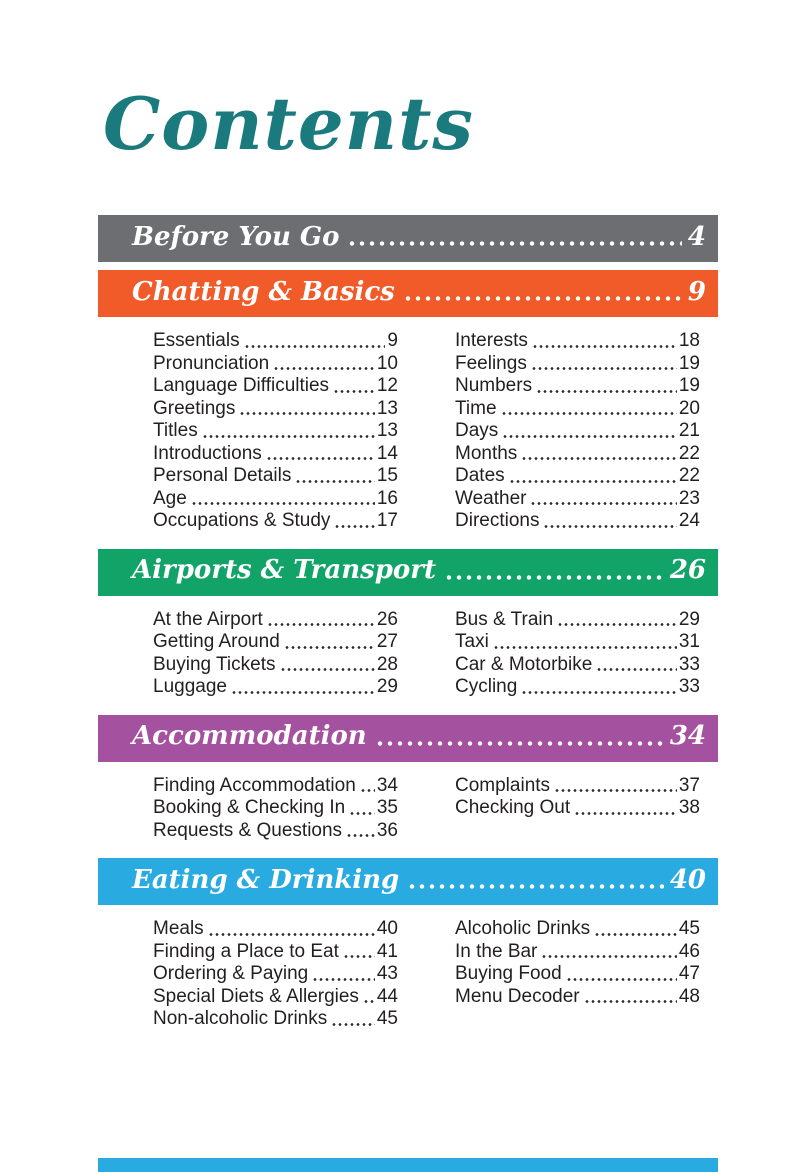 The image size is (801, 1172). Describe the element at coordinates (275, 364) in the screenshot. I see `toc-entry: Pronunciation 10` at that location.